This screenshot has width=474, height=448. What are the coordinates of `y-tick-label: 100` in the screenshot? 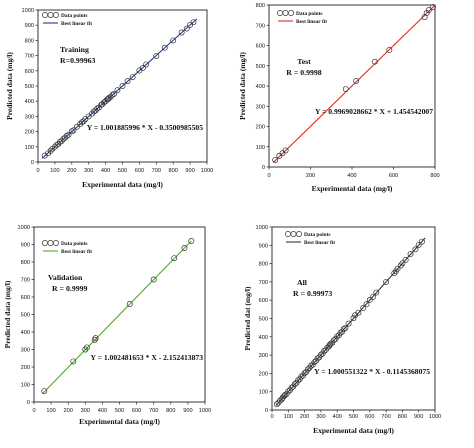 It's located at (29, 148).